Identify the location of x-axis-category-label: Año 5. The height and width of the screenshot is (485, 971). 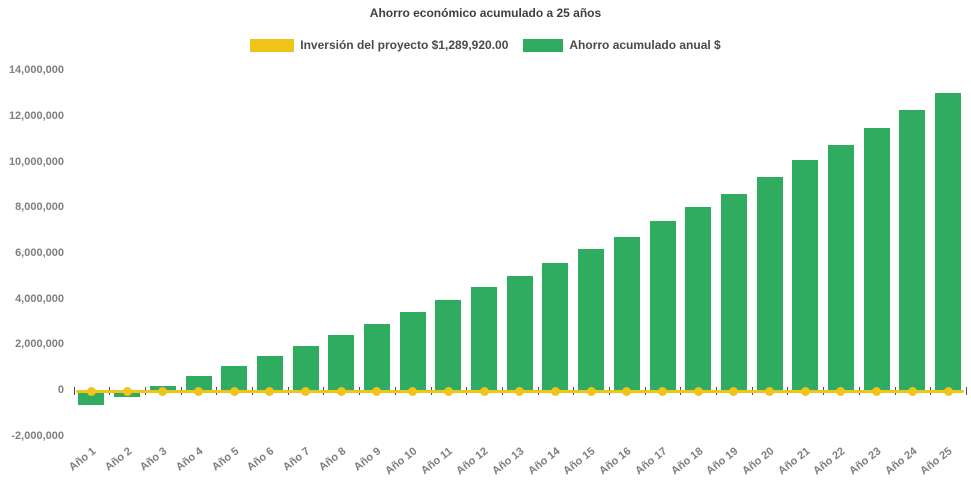
(225, 459).